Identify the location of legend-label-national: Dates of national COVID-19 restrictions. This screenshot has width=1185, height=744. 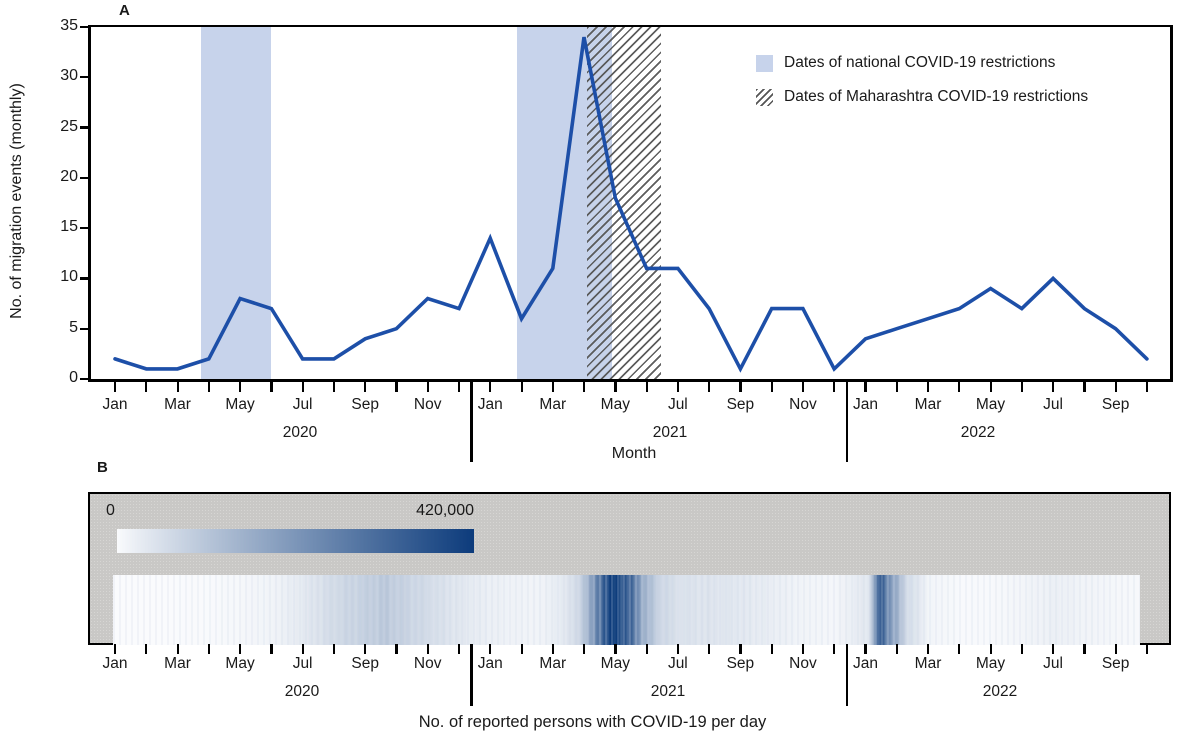
(920, 62).